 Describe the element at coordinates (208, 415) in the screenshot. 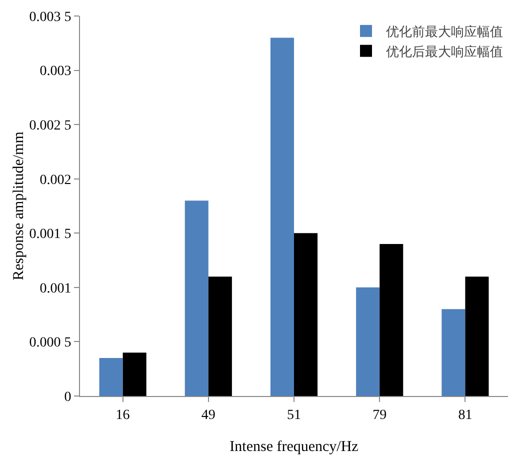

I see `x-tick-label: 49` at that location.